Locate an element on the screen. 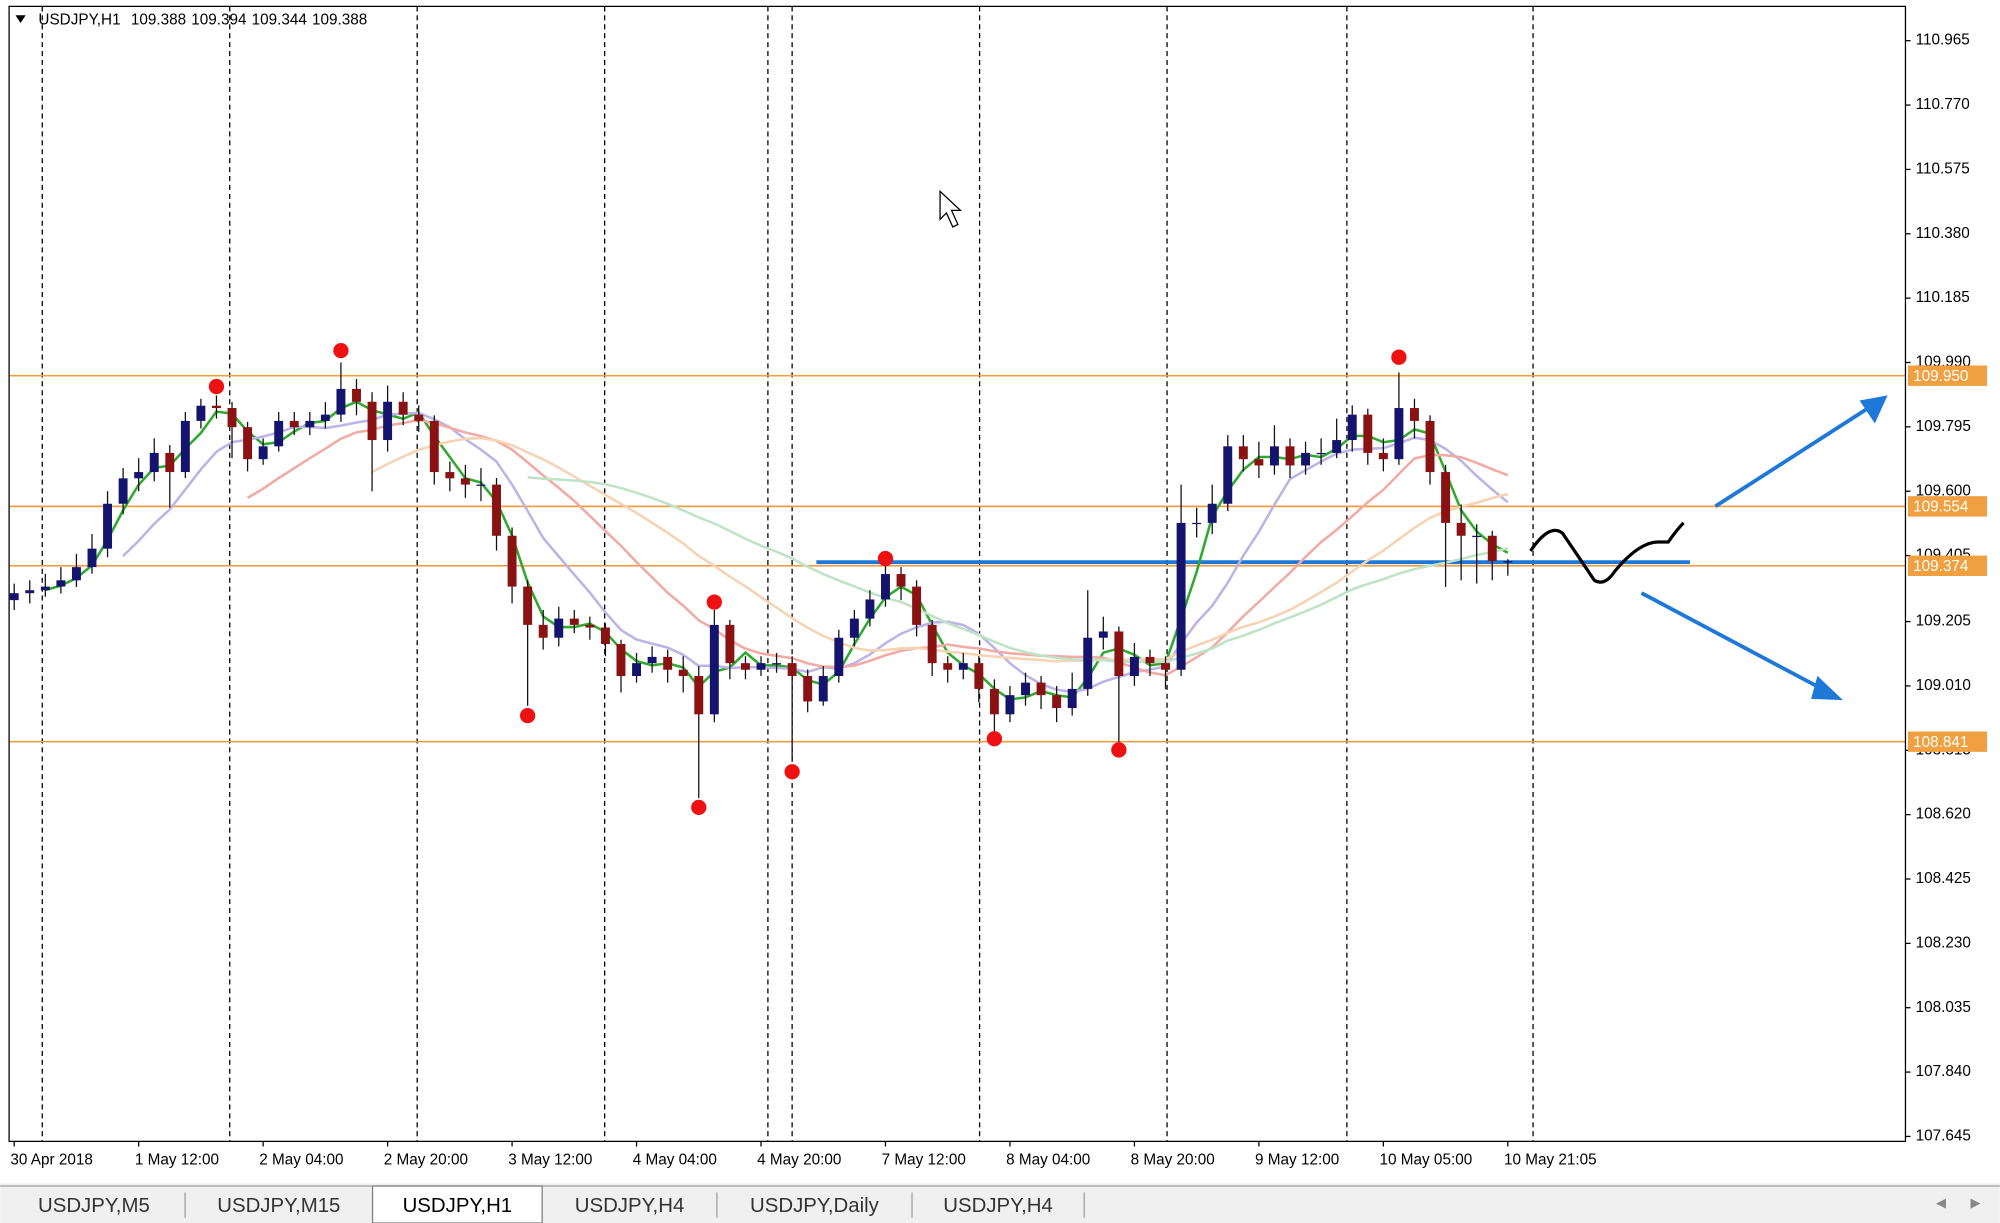 Image resolution: width=2000 pixels, height=1223 pixels. tab-label: USDJPY,H1 is located at coordinates (458, 1206).